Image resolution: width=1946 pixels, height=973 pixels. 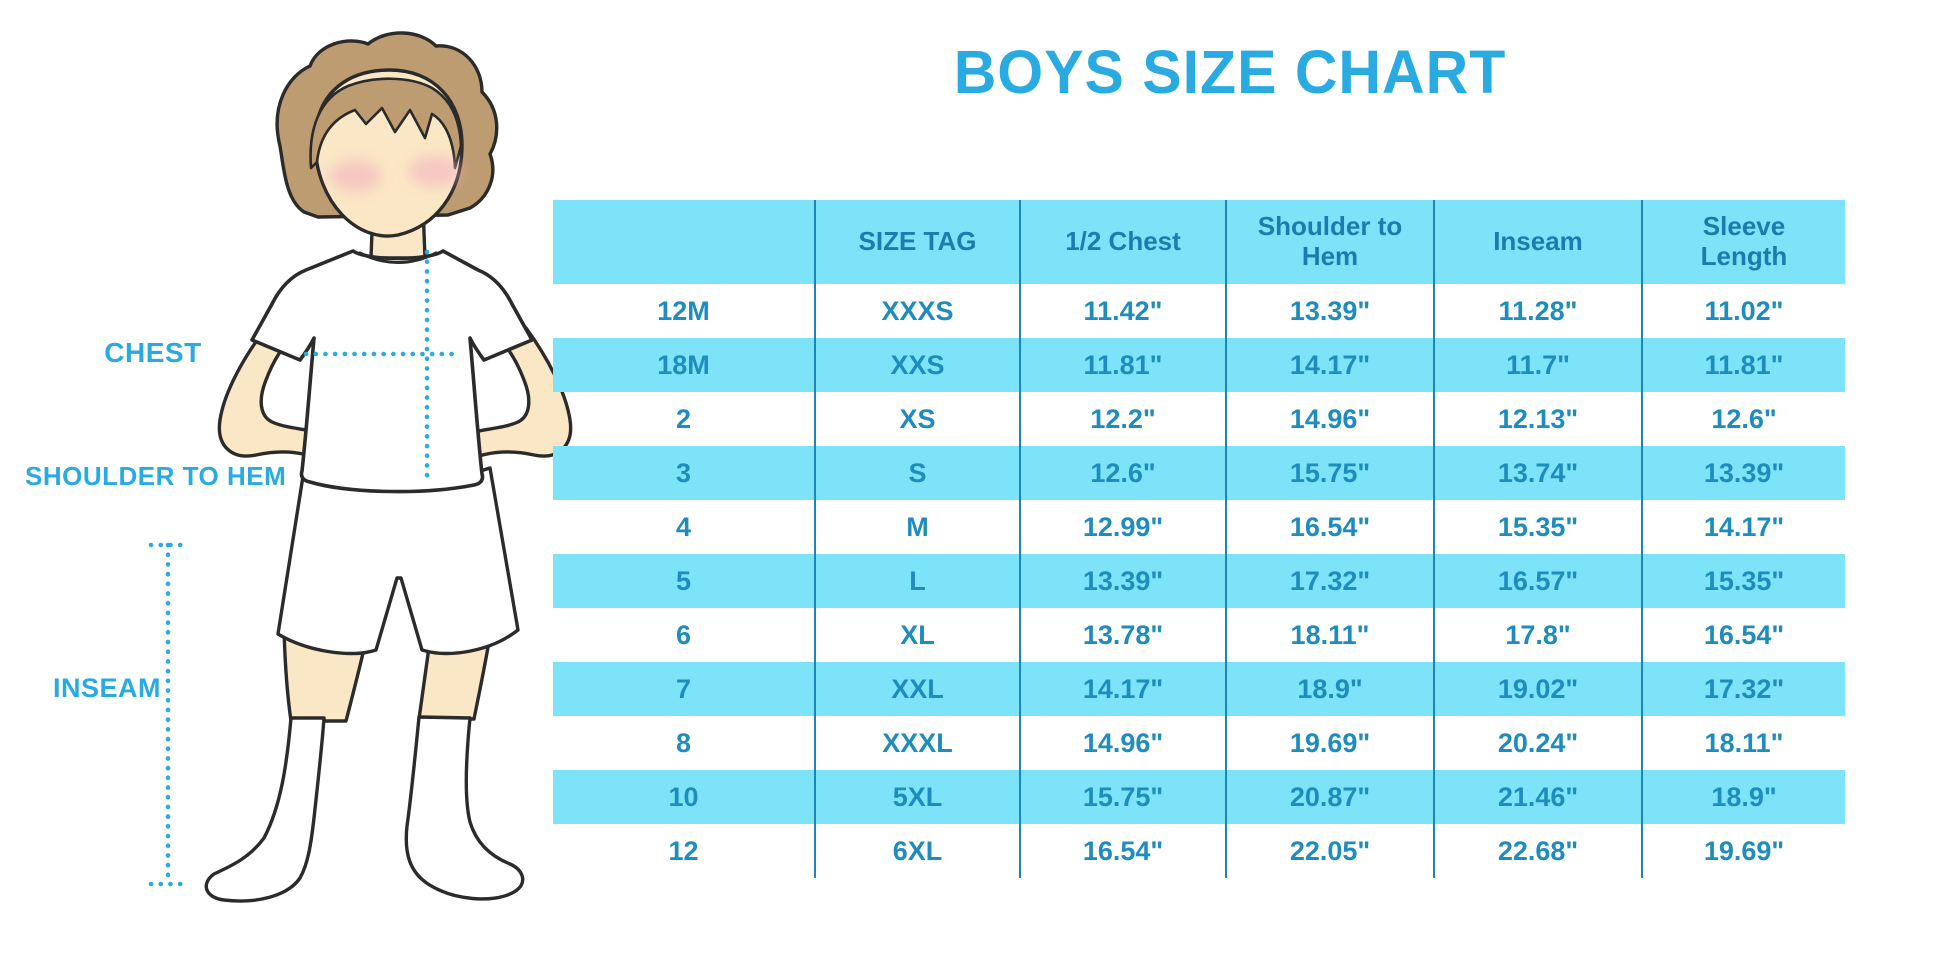 What do you see at coordinates (355, 176) in the screenshot?
I see `blush-left` at bounding box center [355, 176].